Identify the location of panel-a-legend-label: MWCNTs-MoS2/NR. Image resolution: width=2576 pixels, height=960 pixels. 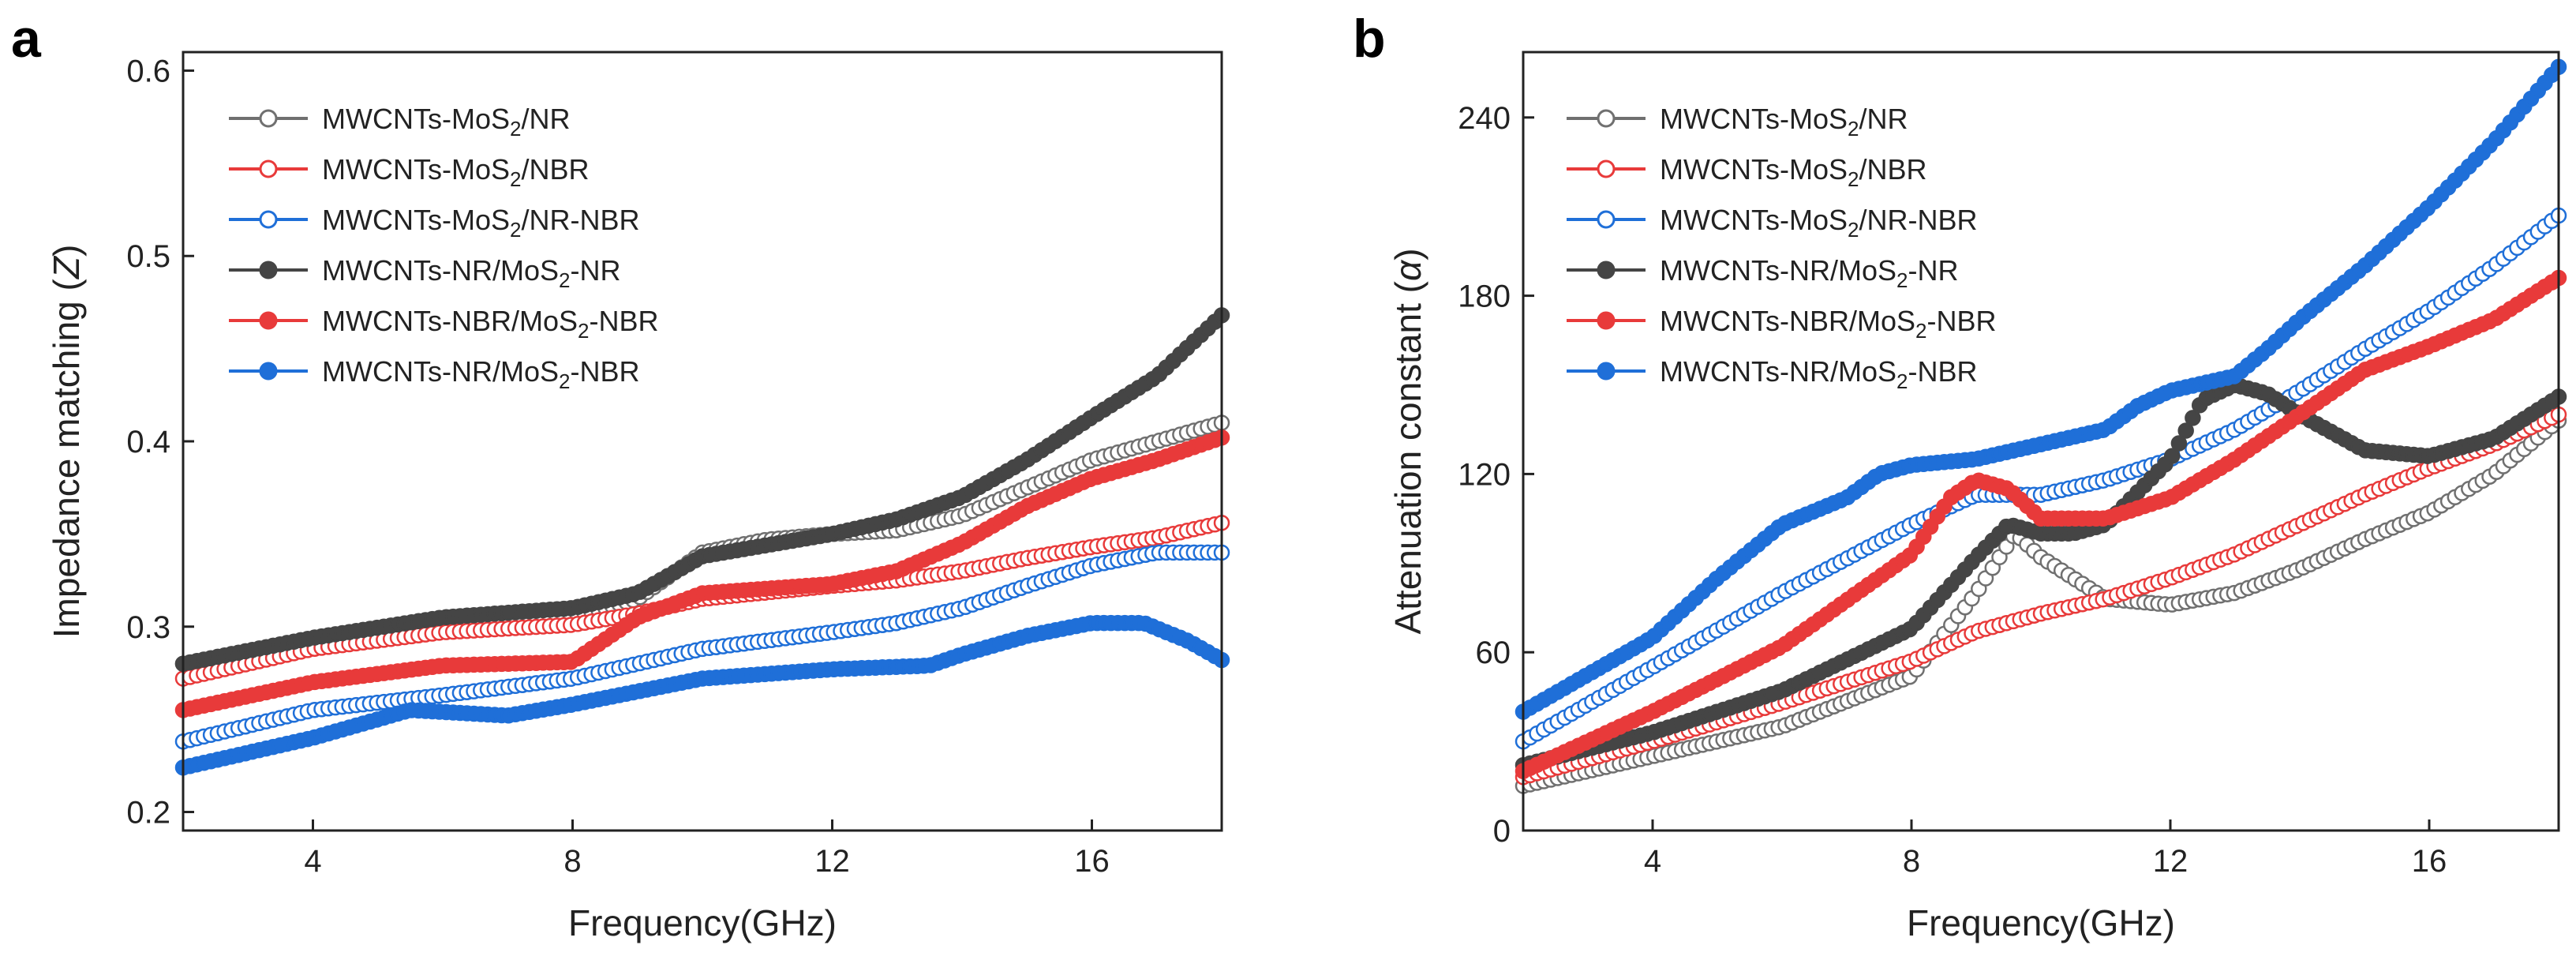
(446, 122).